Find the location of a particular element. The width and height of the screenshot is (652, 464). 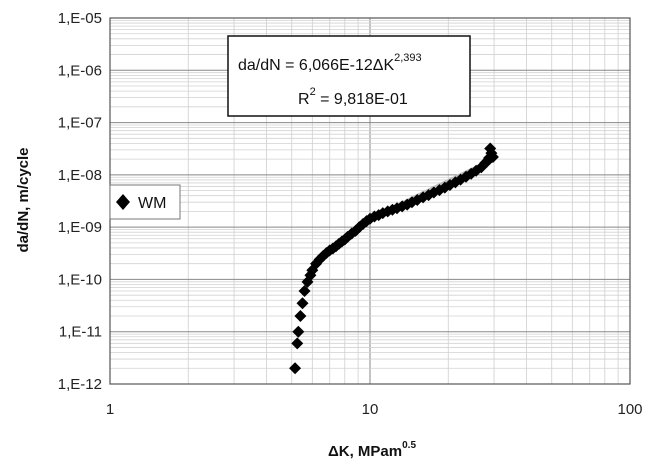

x-tick-label: 10 is located at coordinates (370, 409).